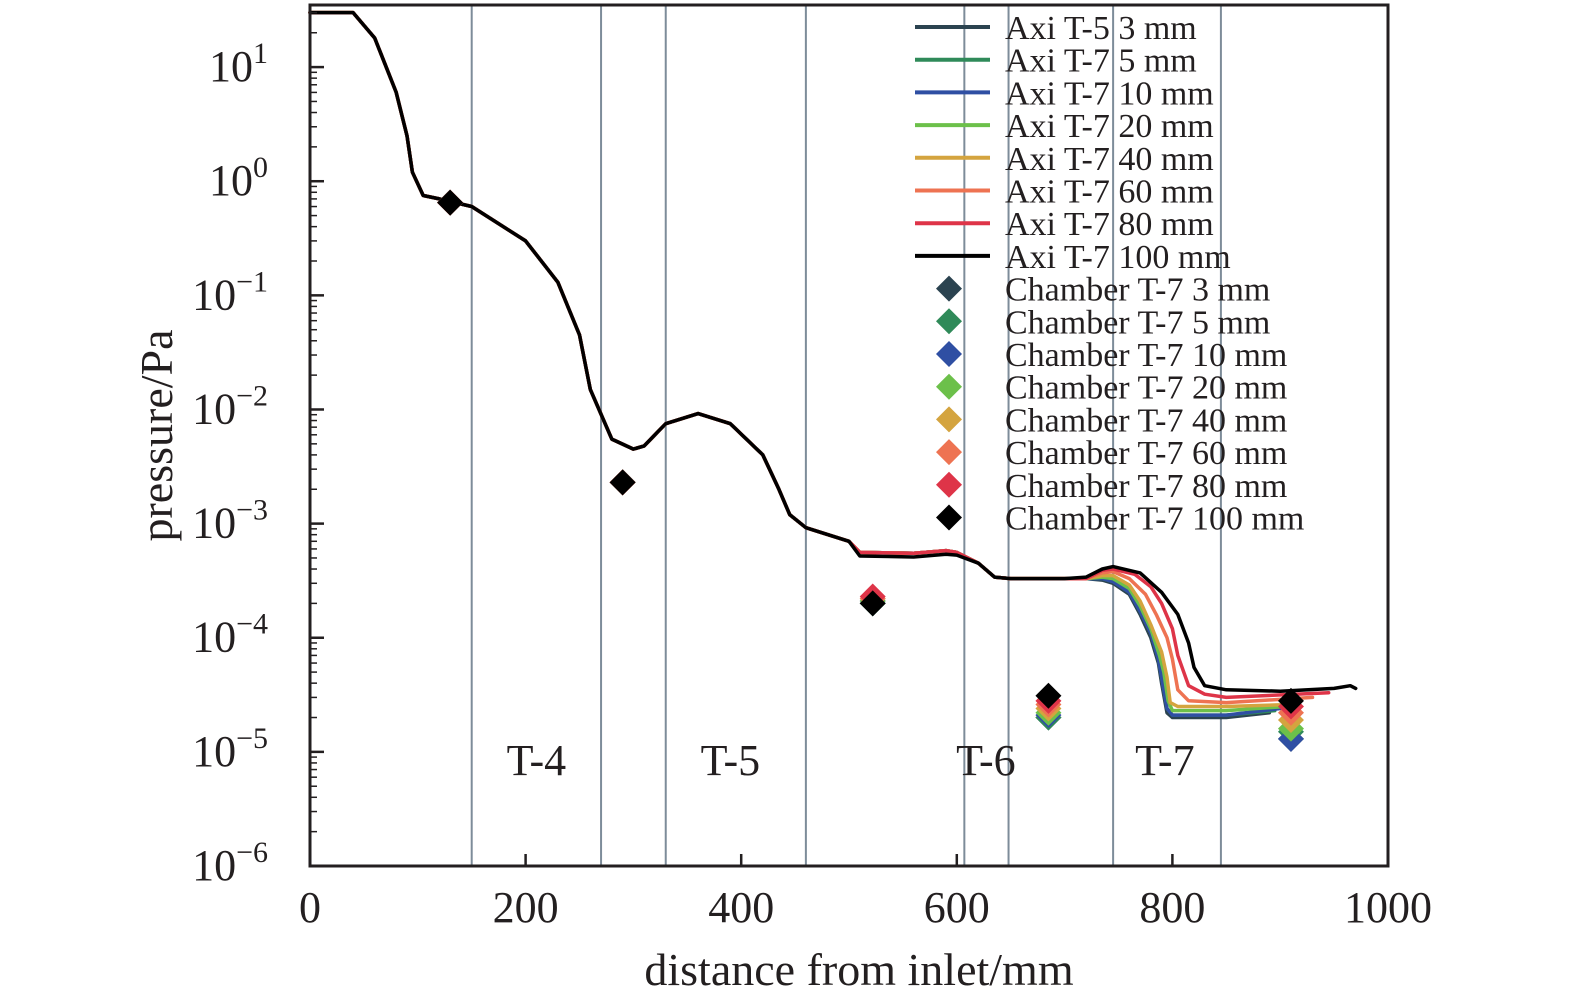  Describe the element at coordinates (1137, 290) in the screenshot. I see `legend-entry-label: Chamber T-7 3 mm` at that location.